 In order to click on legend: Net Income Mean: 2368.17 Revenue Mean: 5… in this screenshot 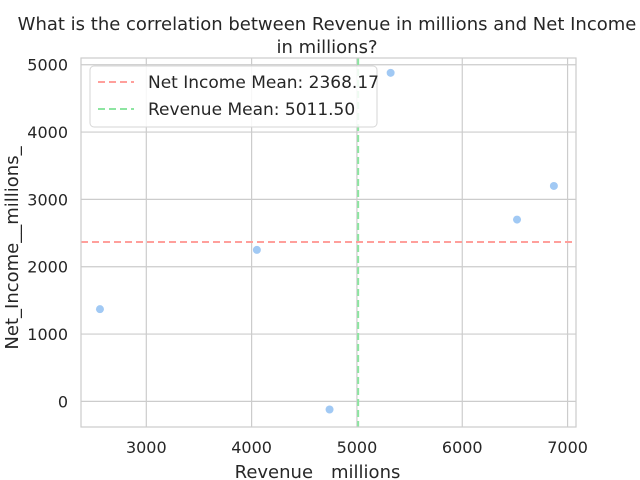, I will do `click(234, 96)`.